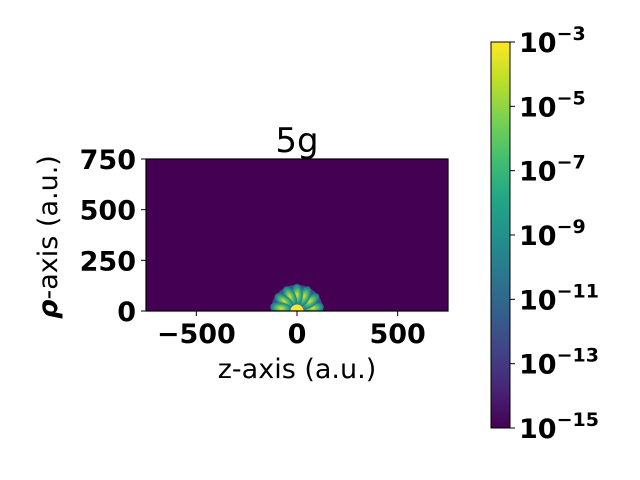 The width and height of the screenshot is (640, 480). What do you see at coordinates (196, 334) in the screenshot?
I see `x-tick-label-0: −500` at bounding box center [196, 334].